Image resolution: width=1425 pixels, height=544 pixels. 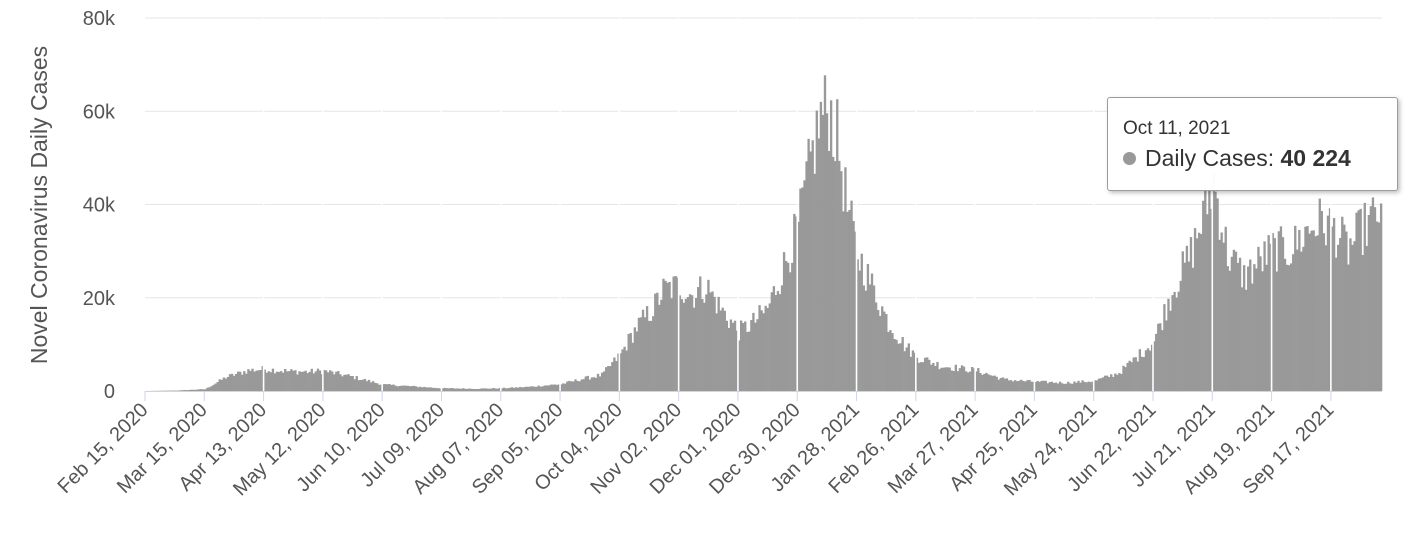 What do you see at coordinates (99, 299) in the screenshot?
I see `y-tick-label: 20k` at bounding box center [99, 299].